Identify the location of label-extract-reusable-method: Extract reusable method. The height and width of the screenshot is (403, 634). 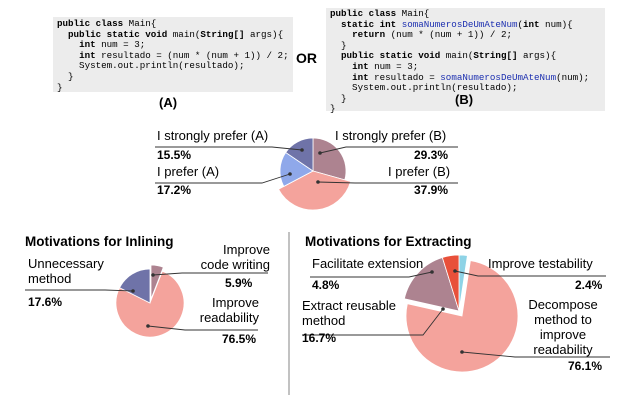
(349, 313).